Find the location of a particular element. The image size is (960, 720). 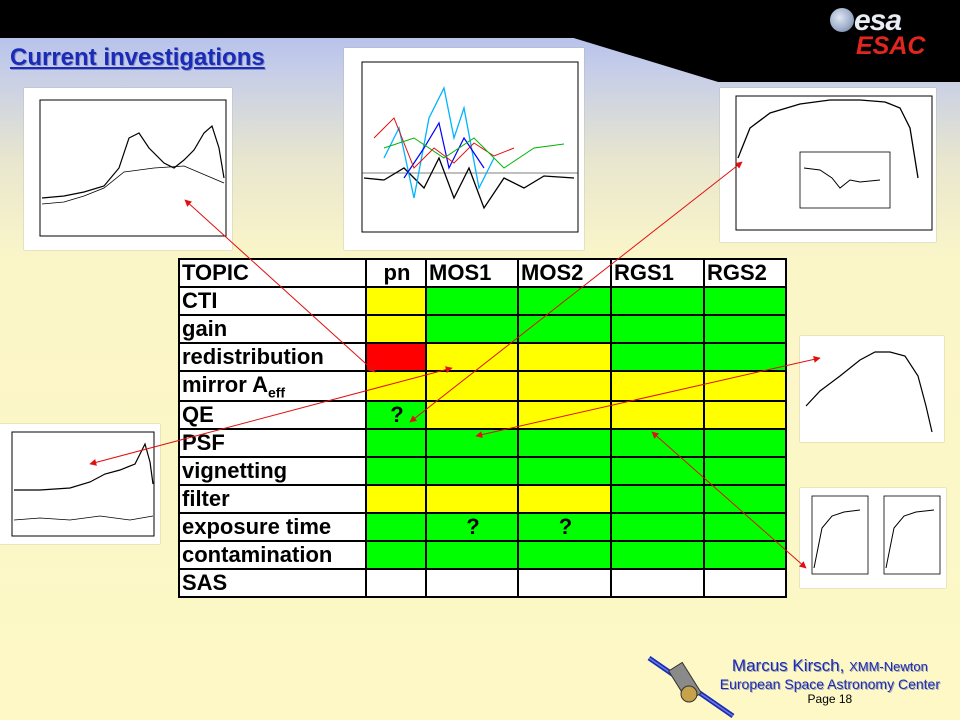

topic-label: gain is located at coordinates (205, 328).